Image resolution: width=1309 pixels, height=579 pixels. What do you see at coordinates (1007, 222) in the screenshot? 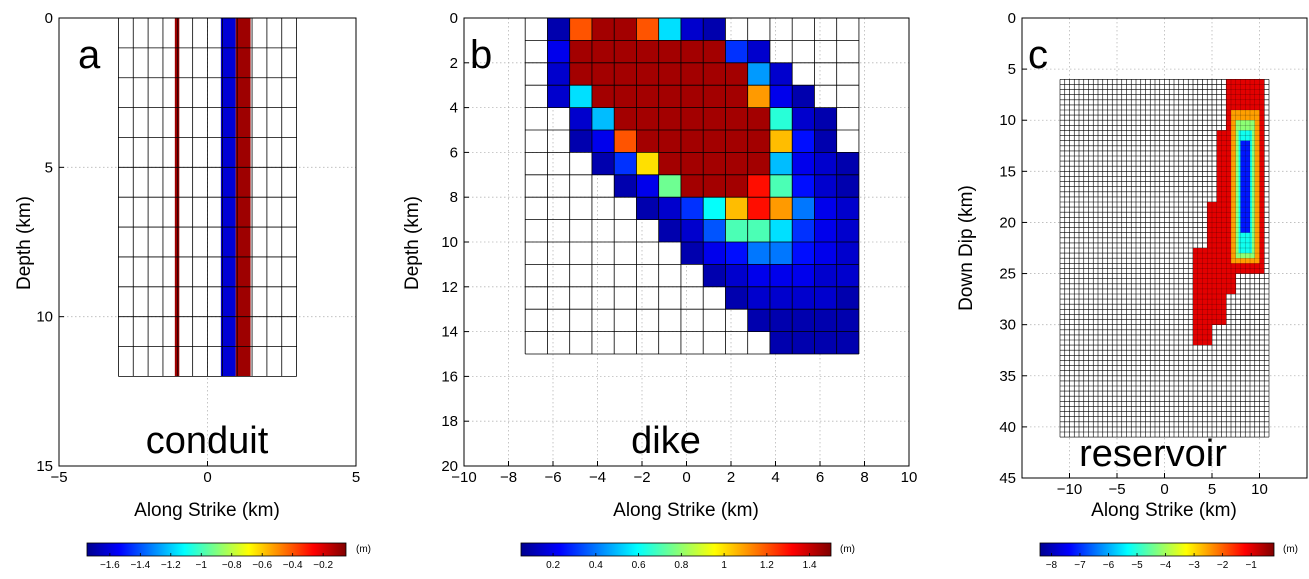
I see `y-tick-label: 20` at bounding box center [1007, 222].